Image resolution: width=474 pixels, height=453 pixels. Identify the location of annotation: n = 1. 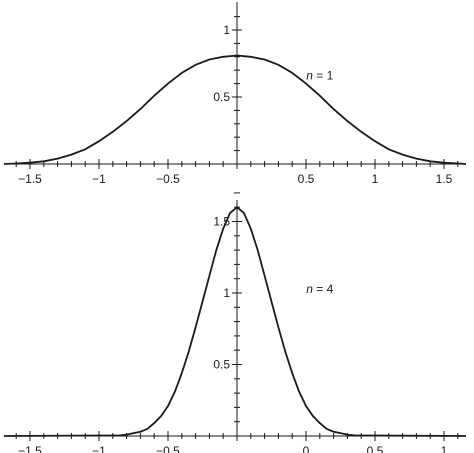
(319, 76).